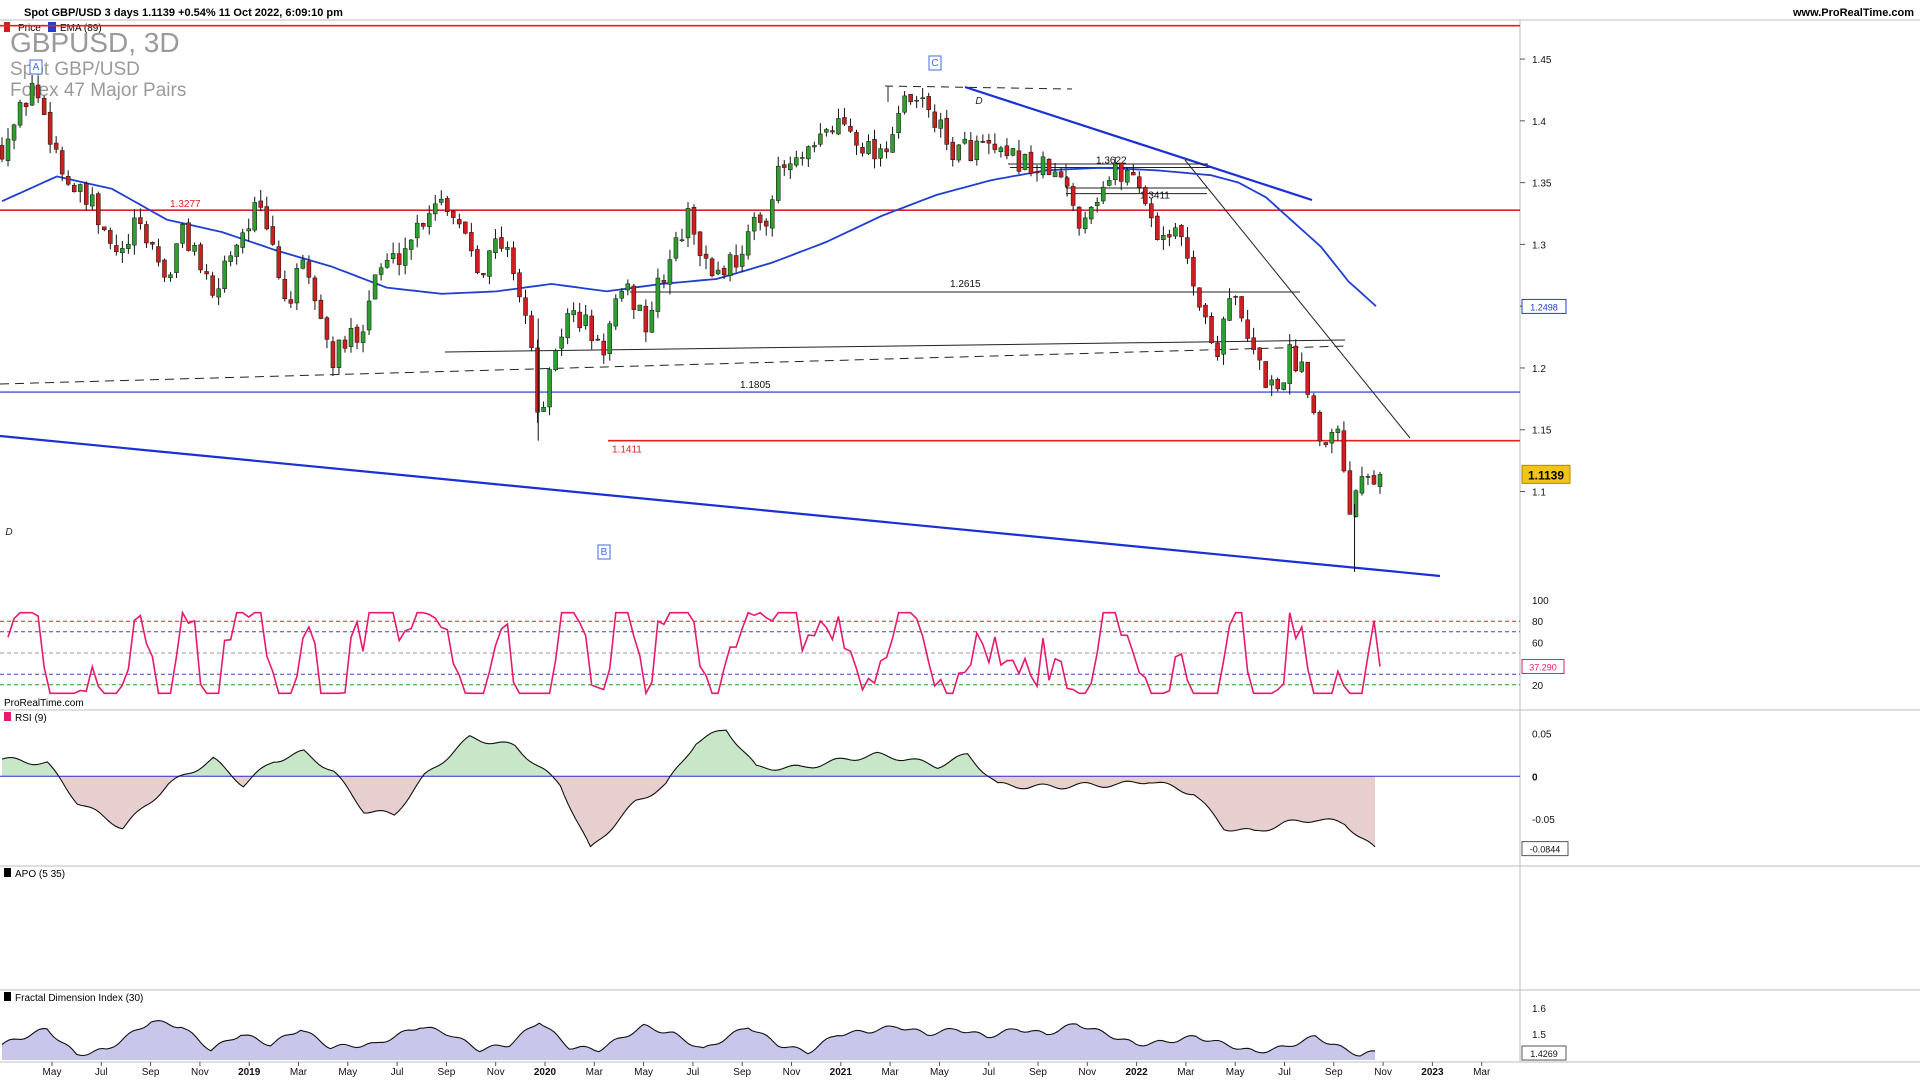 The image size is (1920, 1080). Describe the element at coordinates (1186, 1072) in the screenshot. I see `time-tick-label: Mar` at that location.